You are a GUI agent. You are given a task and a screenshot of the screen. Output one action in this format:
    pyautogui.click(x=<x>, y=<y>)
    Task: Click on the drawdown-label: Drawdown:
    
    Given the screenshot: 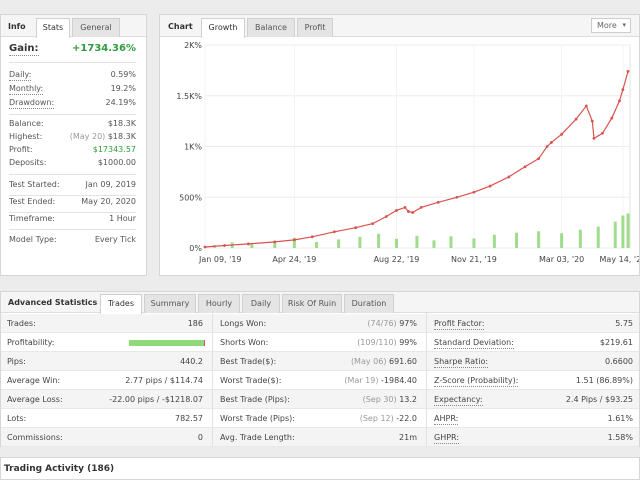 What is the action you would take?
    pyautogui.click(x=32, y=103)
    